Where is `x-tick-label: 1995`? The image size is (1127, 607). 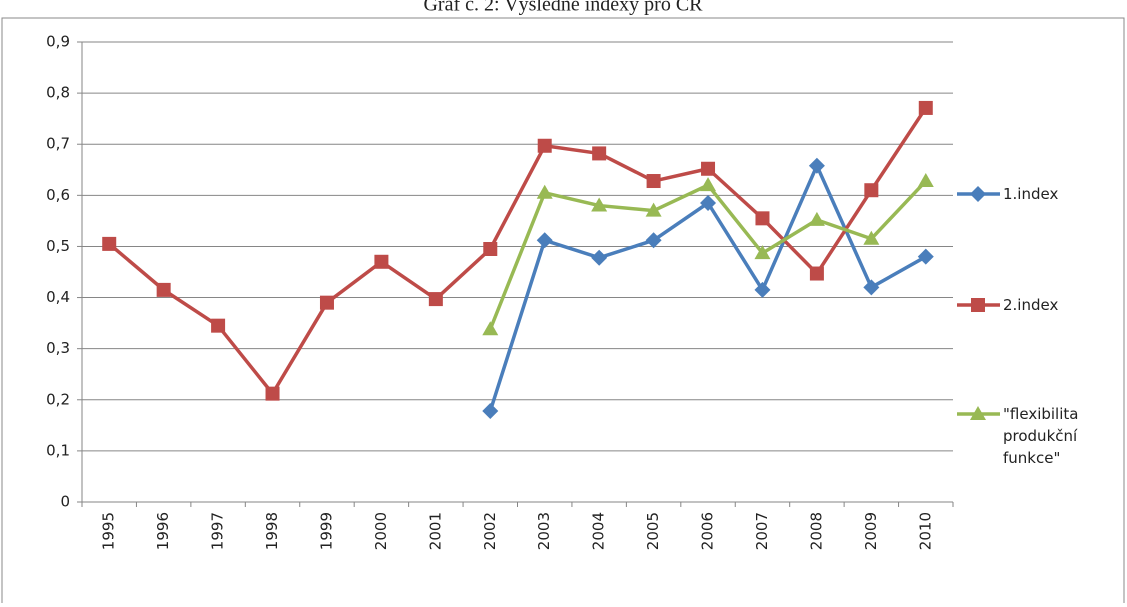
x-tick-label: 1995 is located at coordinates (109, 531).